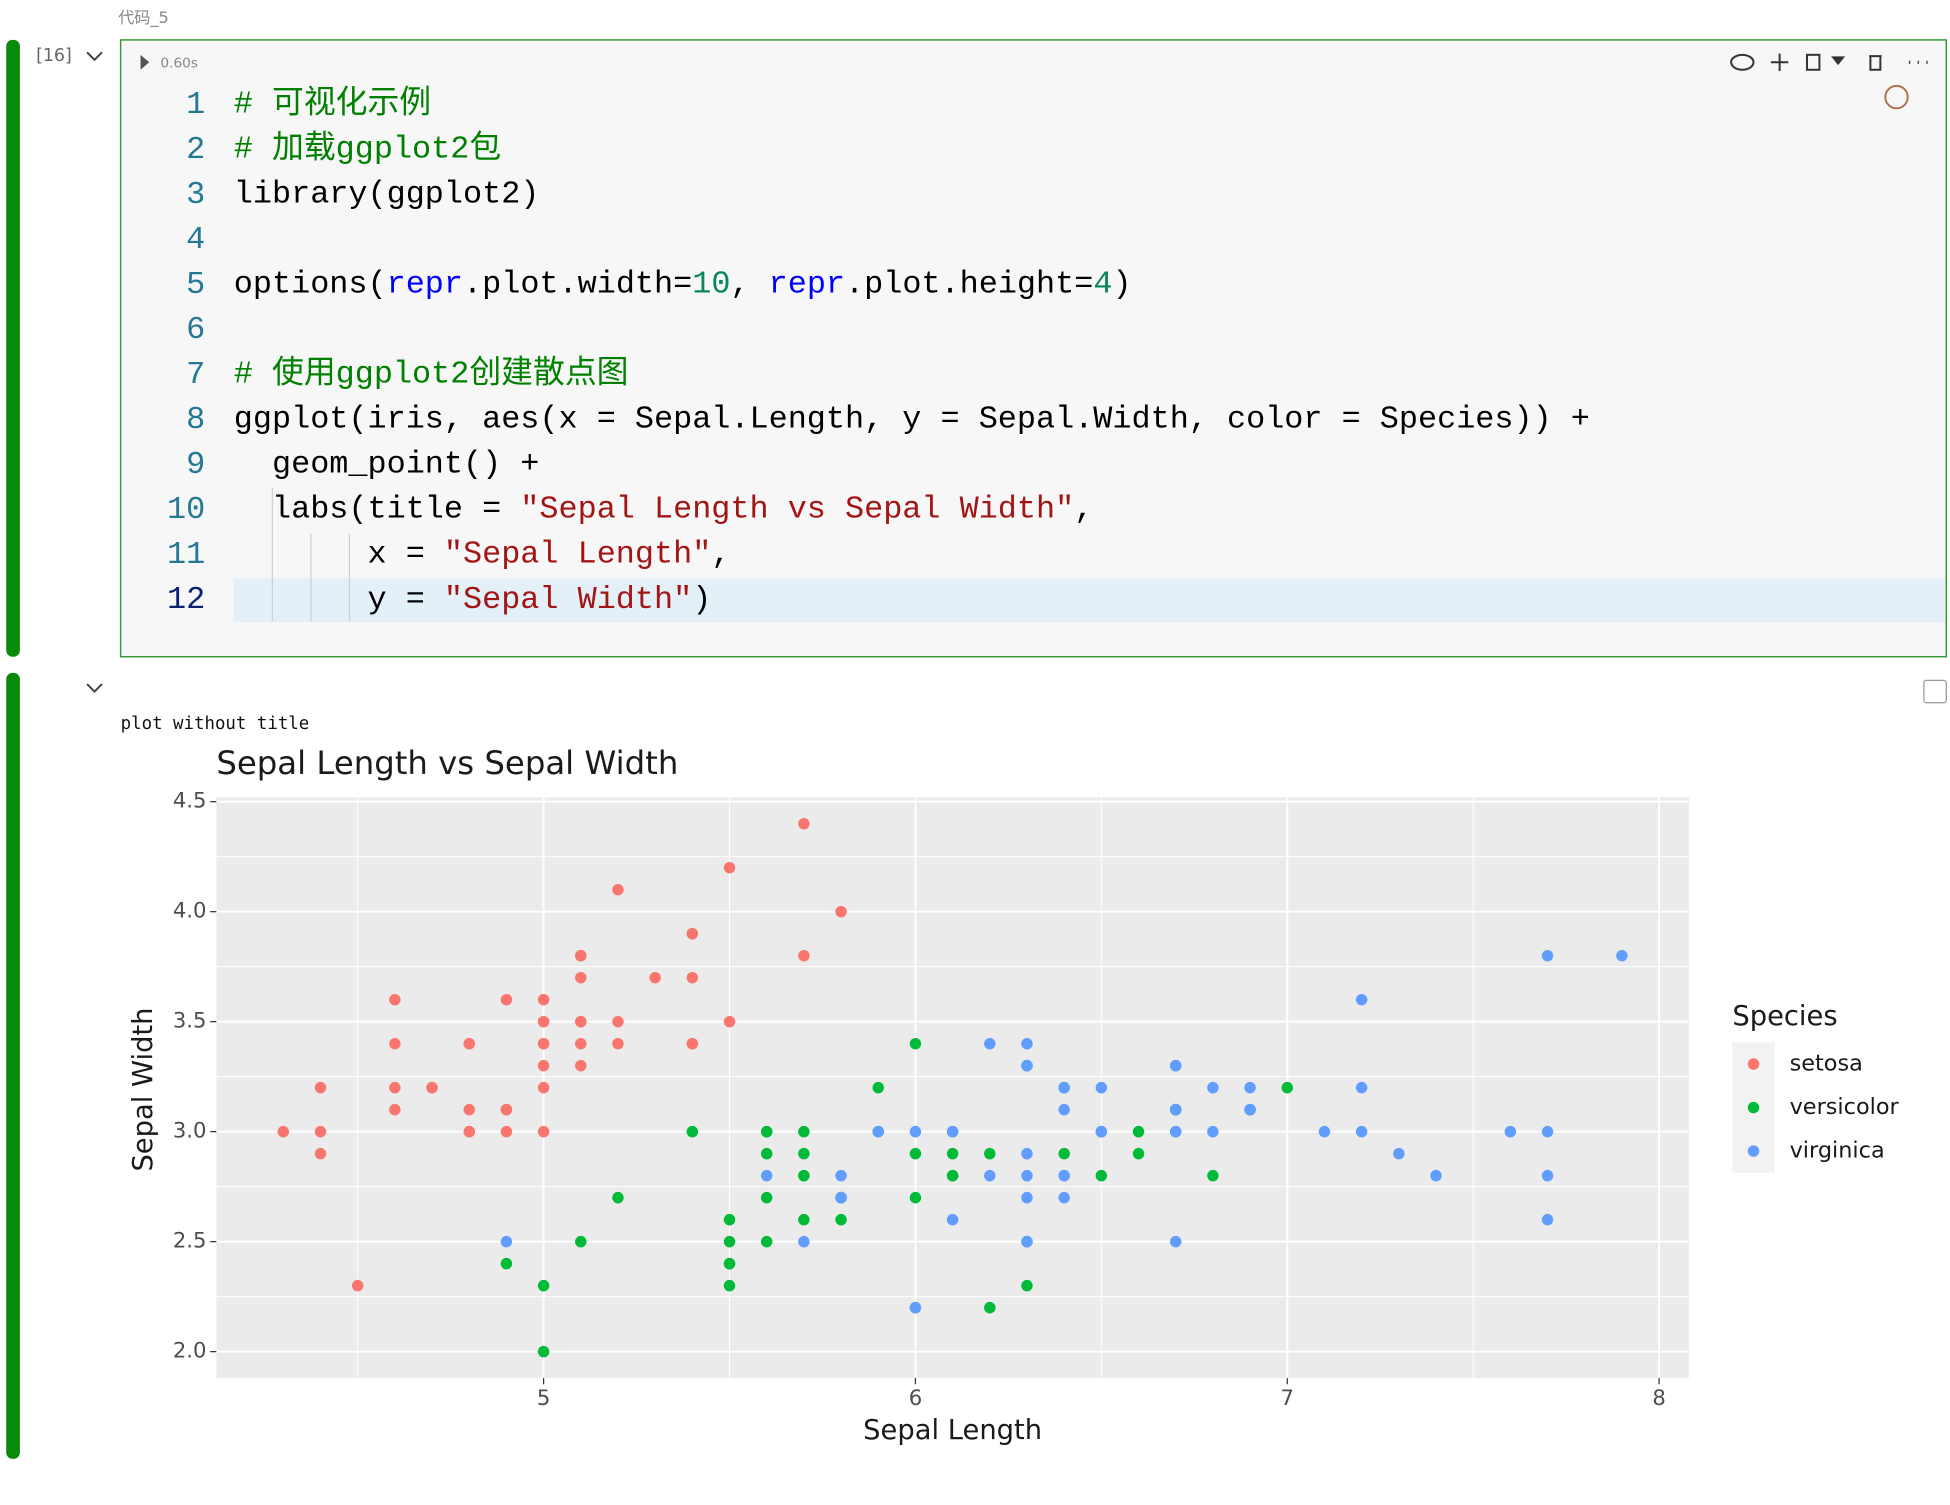 The height and width of the screenshot is (1505, 1950). I want to click on x-tick-label: 8, so click(1658, 1397).